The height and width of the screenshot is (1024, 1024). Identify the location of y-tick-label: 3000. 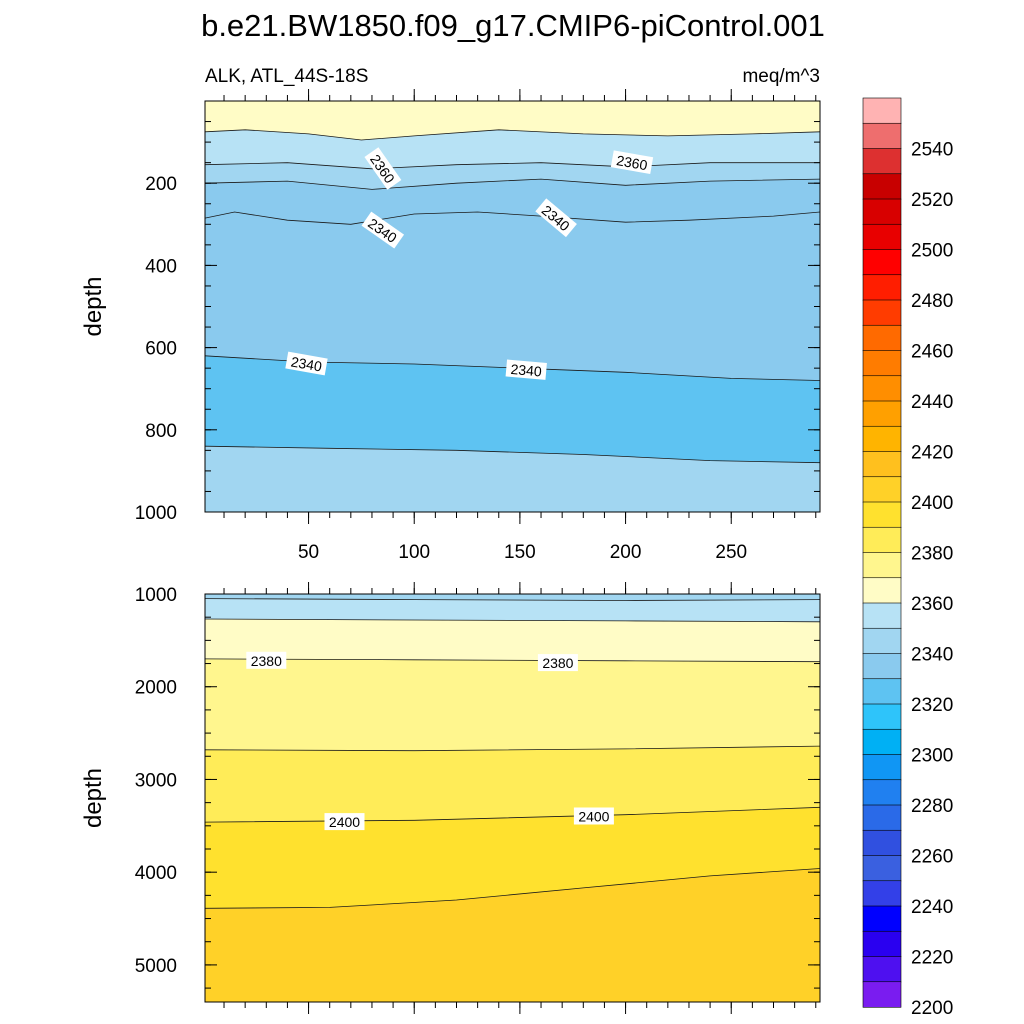
(156, 780).